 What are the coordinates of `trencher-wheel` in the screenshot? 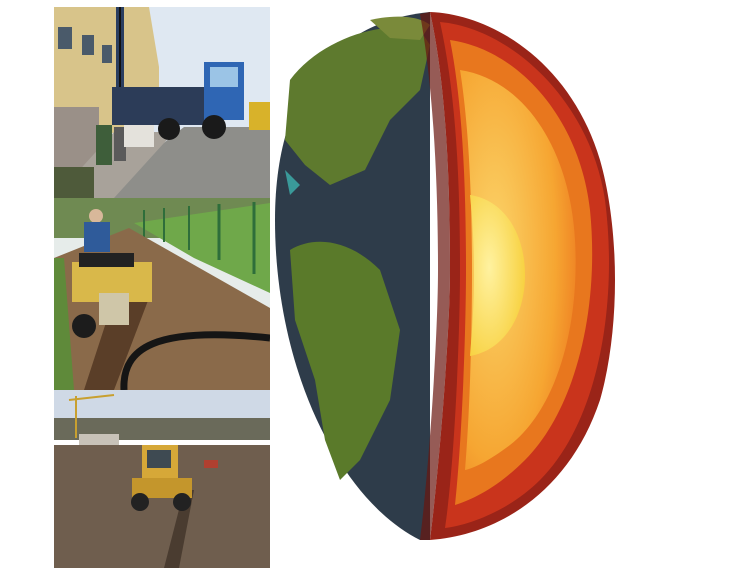 It's located at (84, 326).